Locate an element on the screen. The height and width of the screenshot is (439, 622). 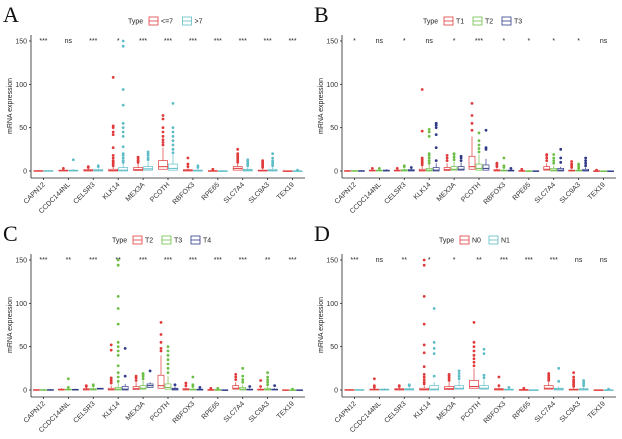
y-tick-label: 0 is located at coordinates (336, 172).